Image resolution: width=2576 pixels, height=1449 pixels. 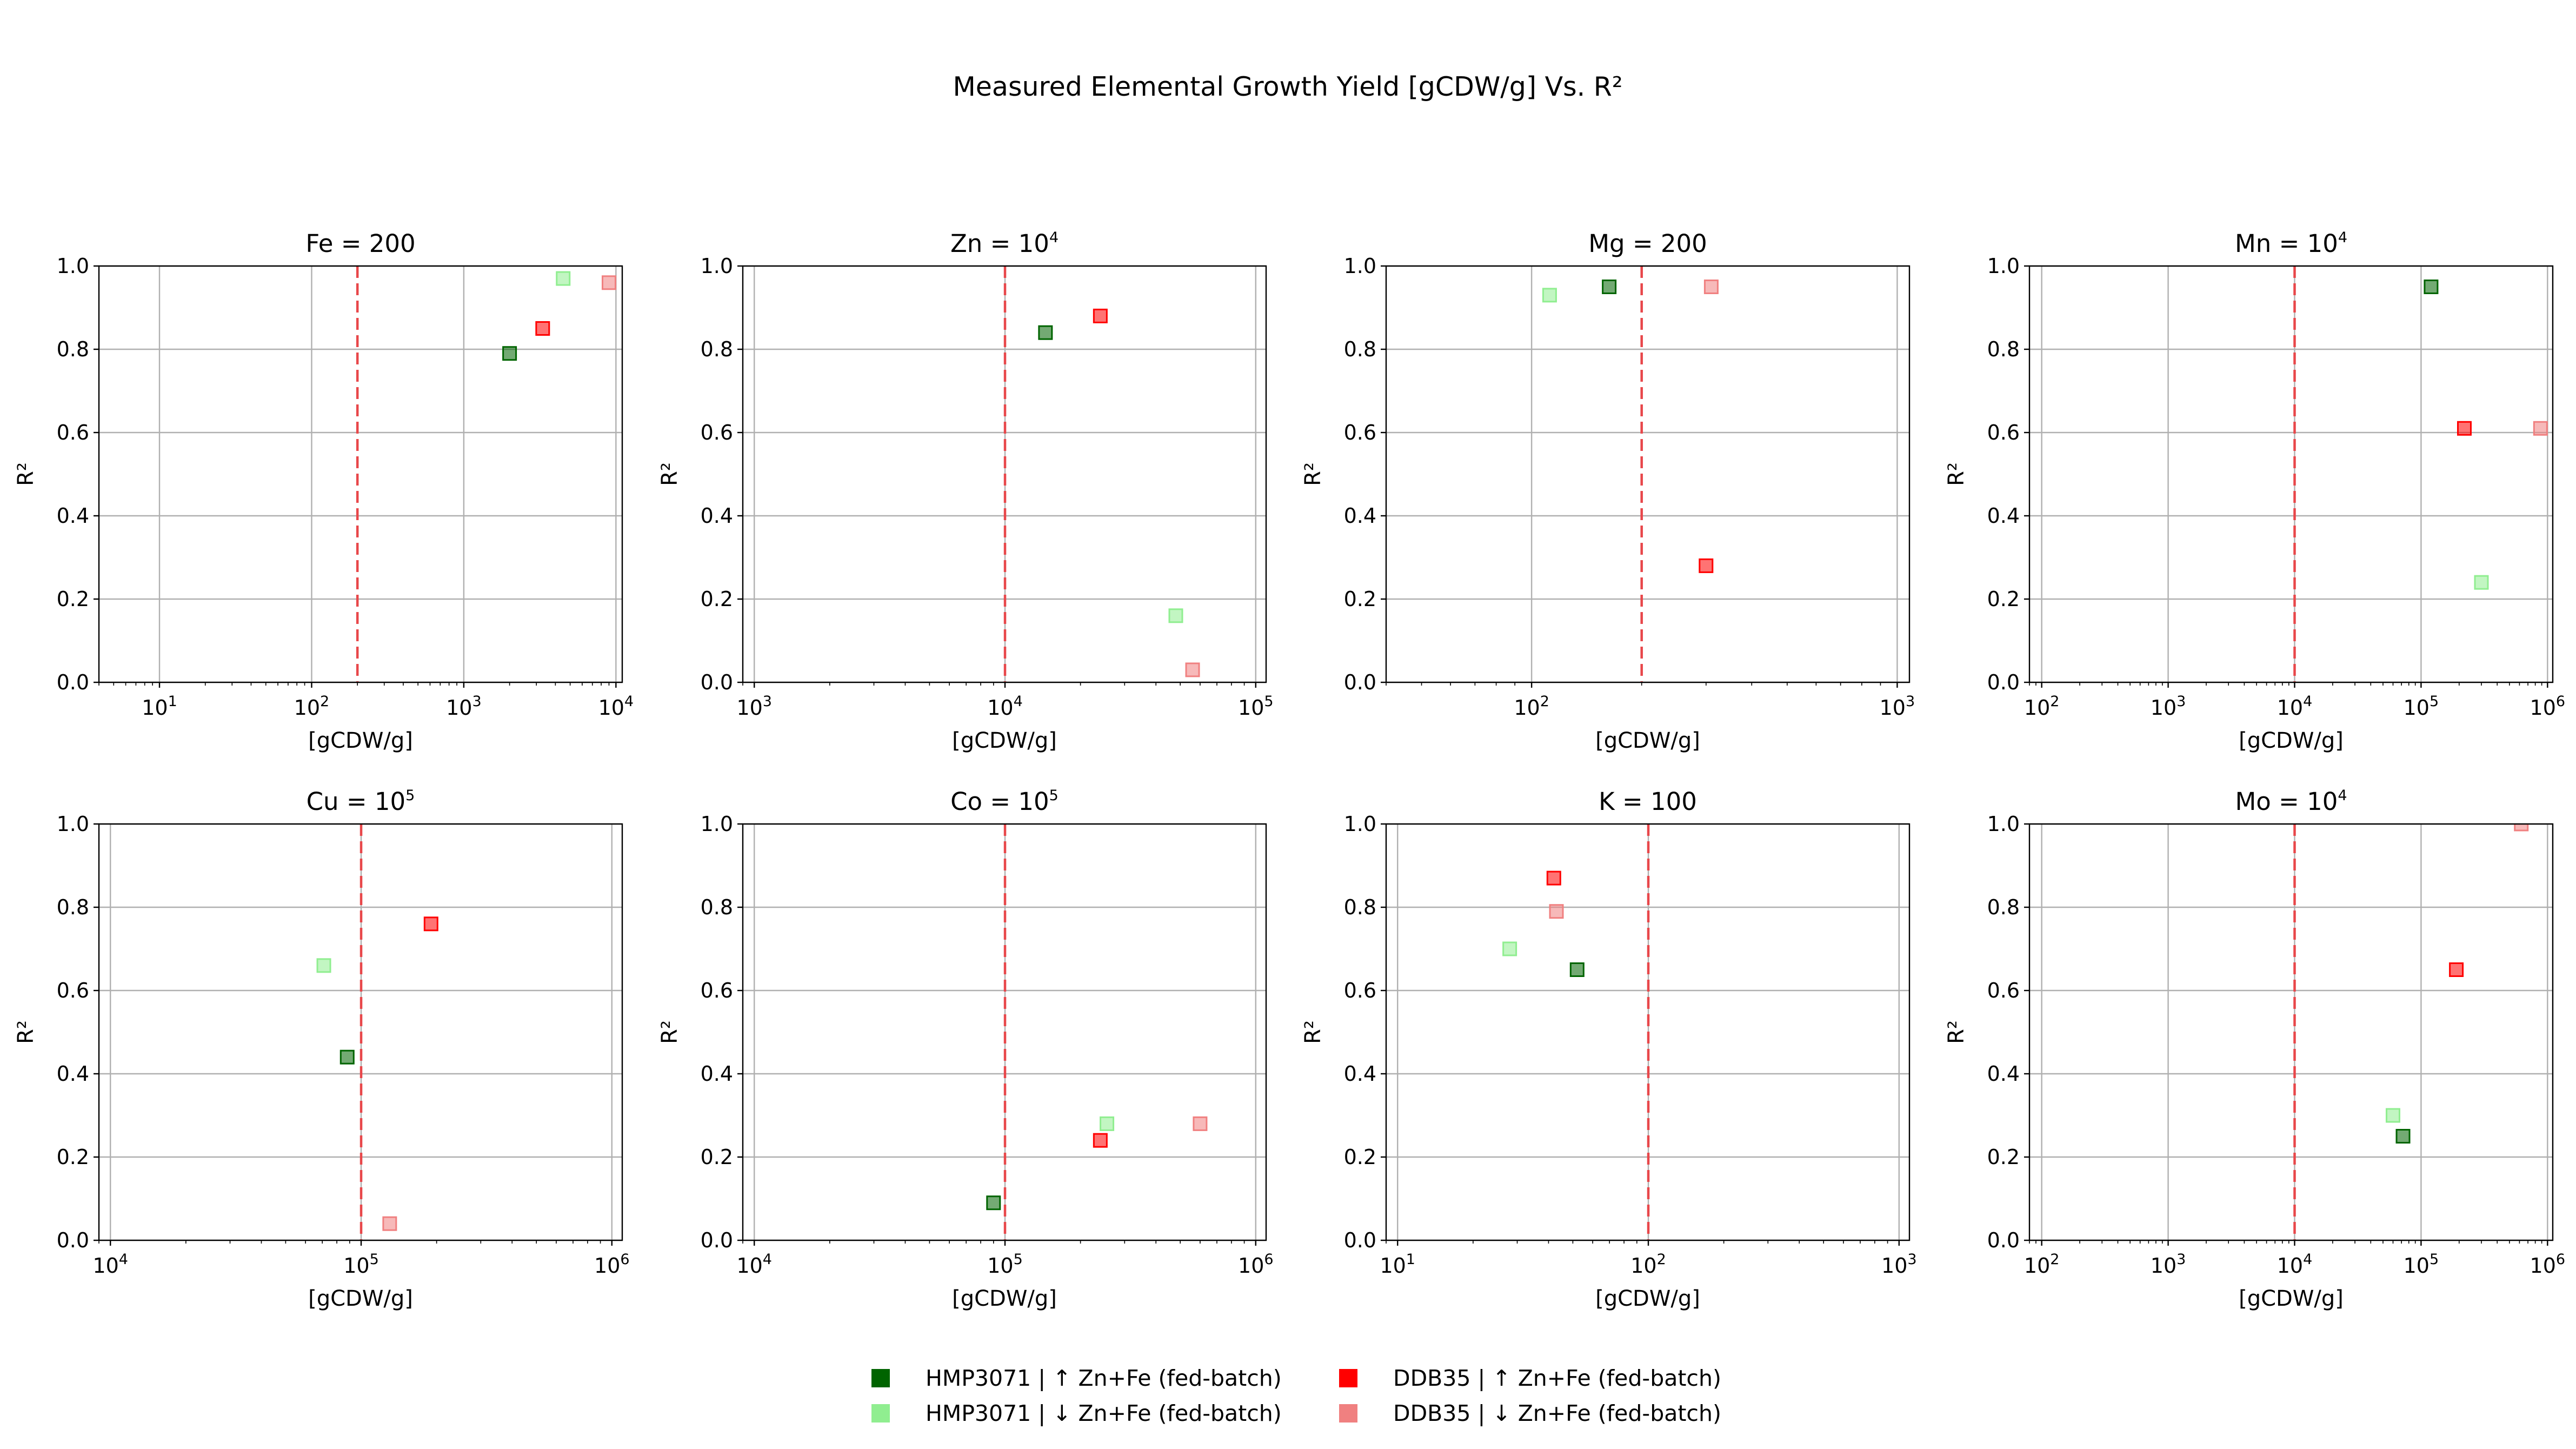 What do you see at coordinates (1104, 1413) in the screenshot?
I see `legend-label: HMP3071 | ↓ Zn+Fe (fed-batch)` at bounding box center [1104, 1413].